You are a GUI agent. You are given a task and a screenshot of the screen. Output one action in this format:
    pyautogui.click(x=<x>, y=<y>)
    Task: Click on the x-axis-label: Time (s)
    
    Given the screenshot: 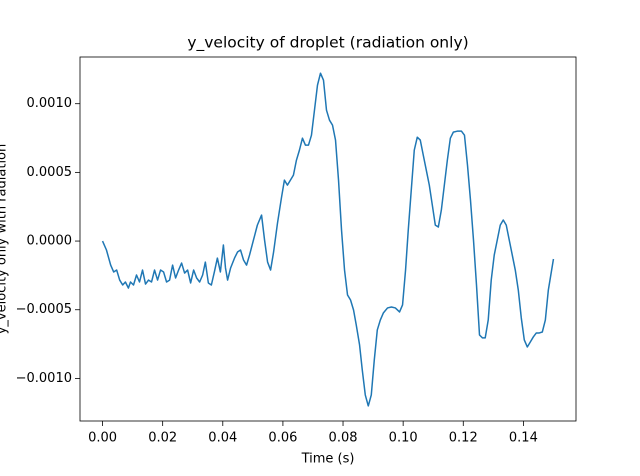 What is the action you would take?
    pyautogui.click(x=328, y=459)
    